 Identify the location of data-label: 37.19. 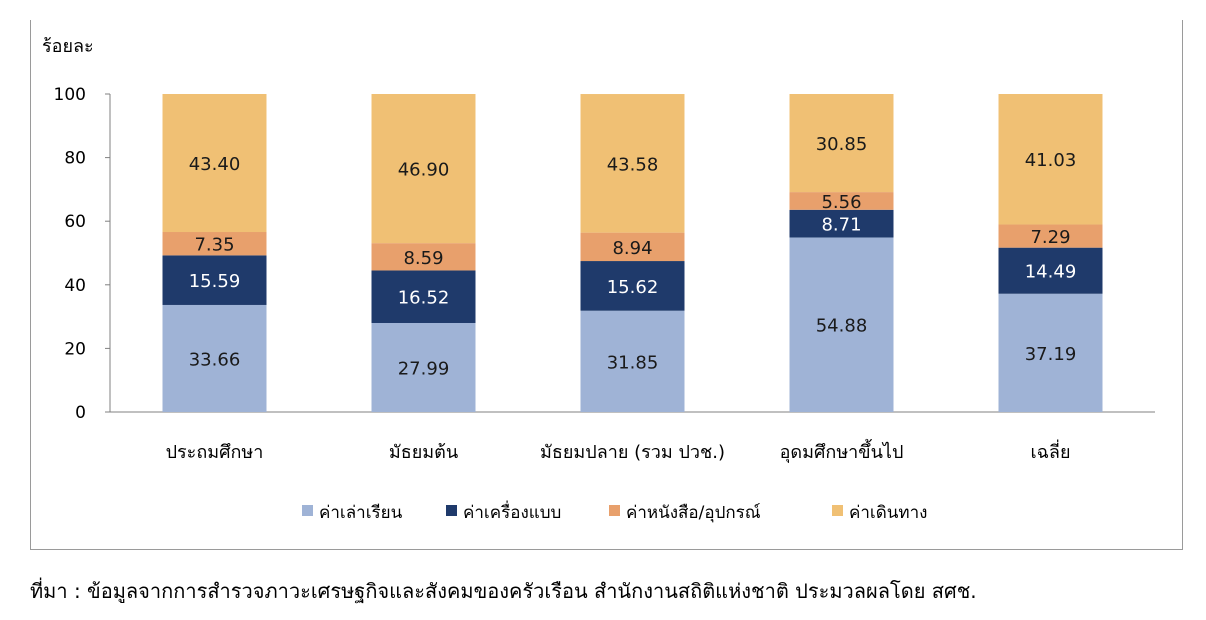
(1051, 354).